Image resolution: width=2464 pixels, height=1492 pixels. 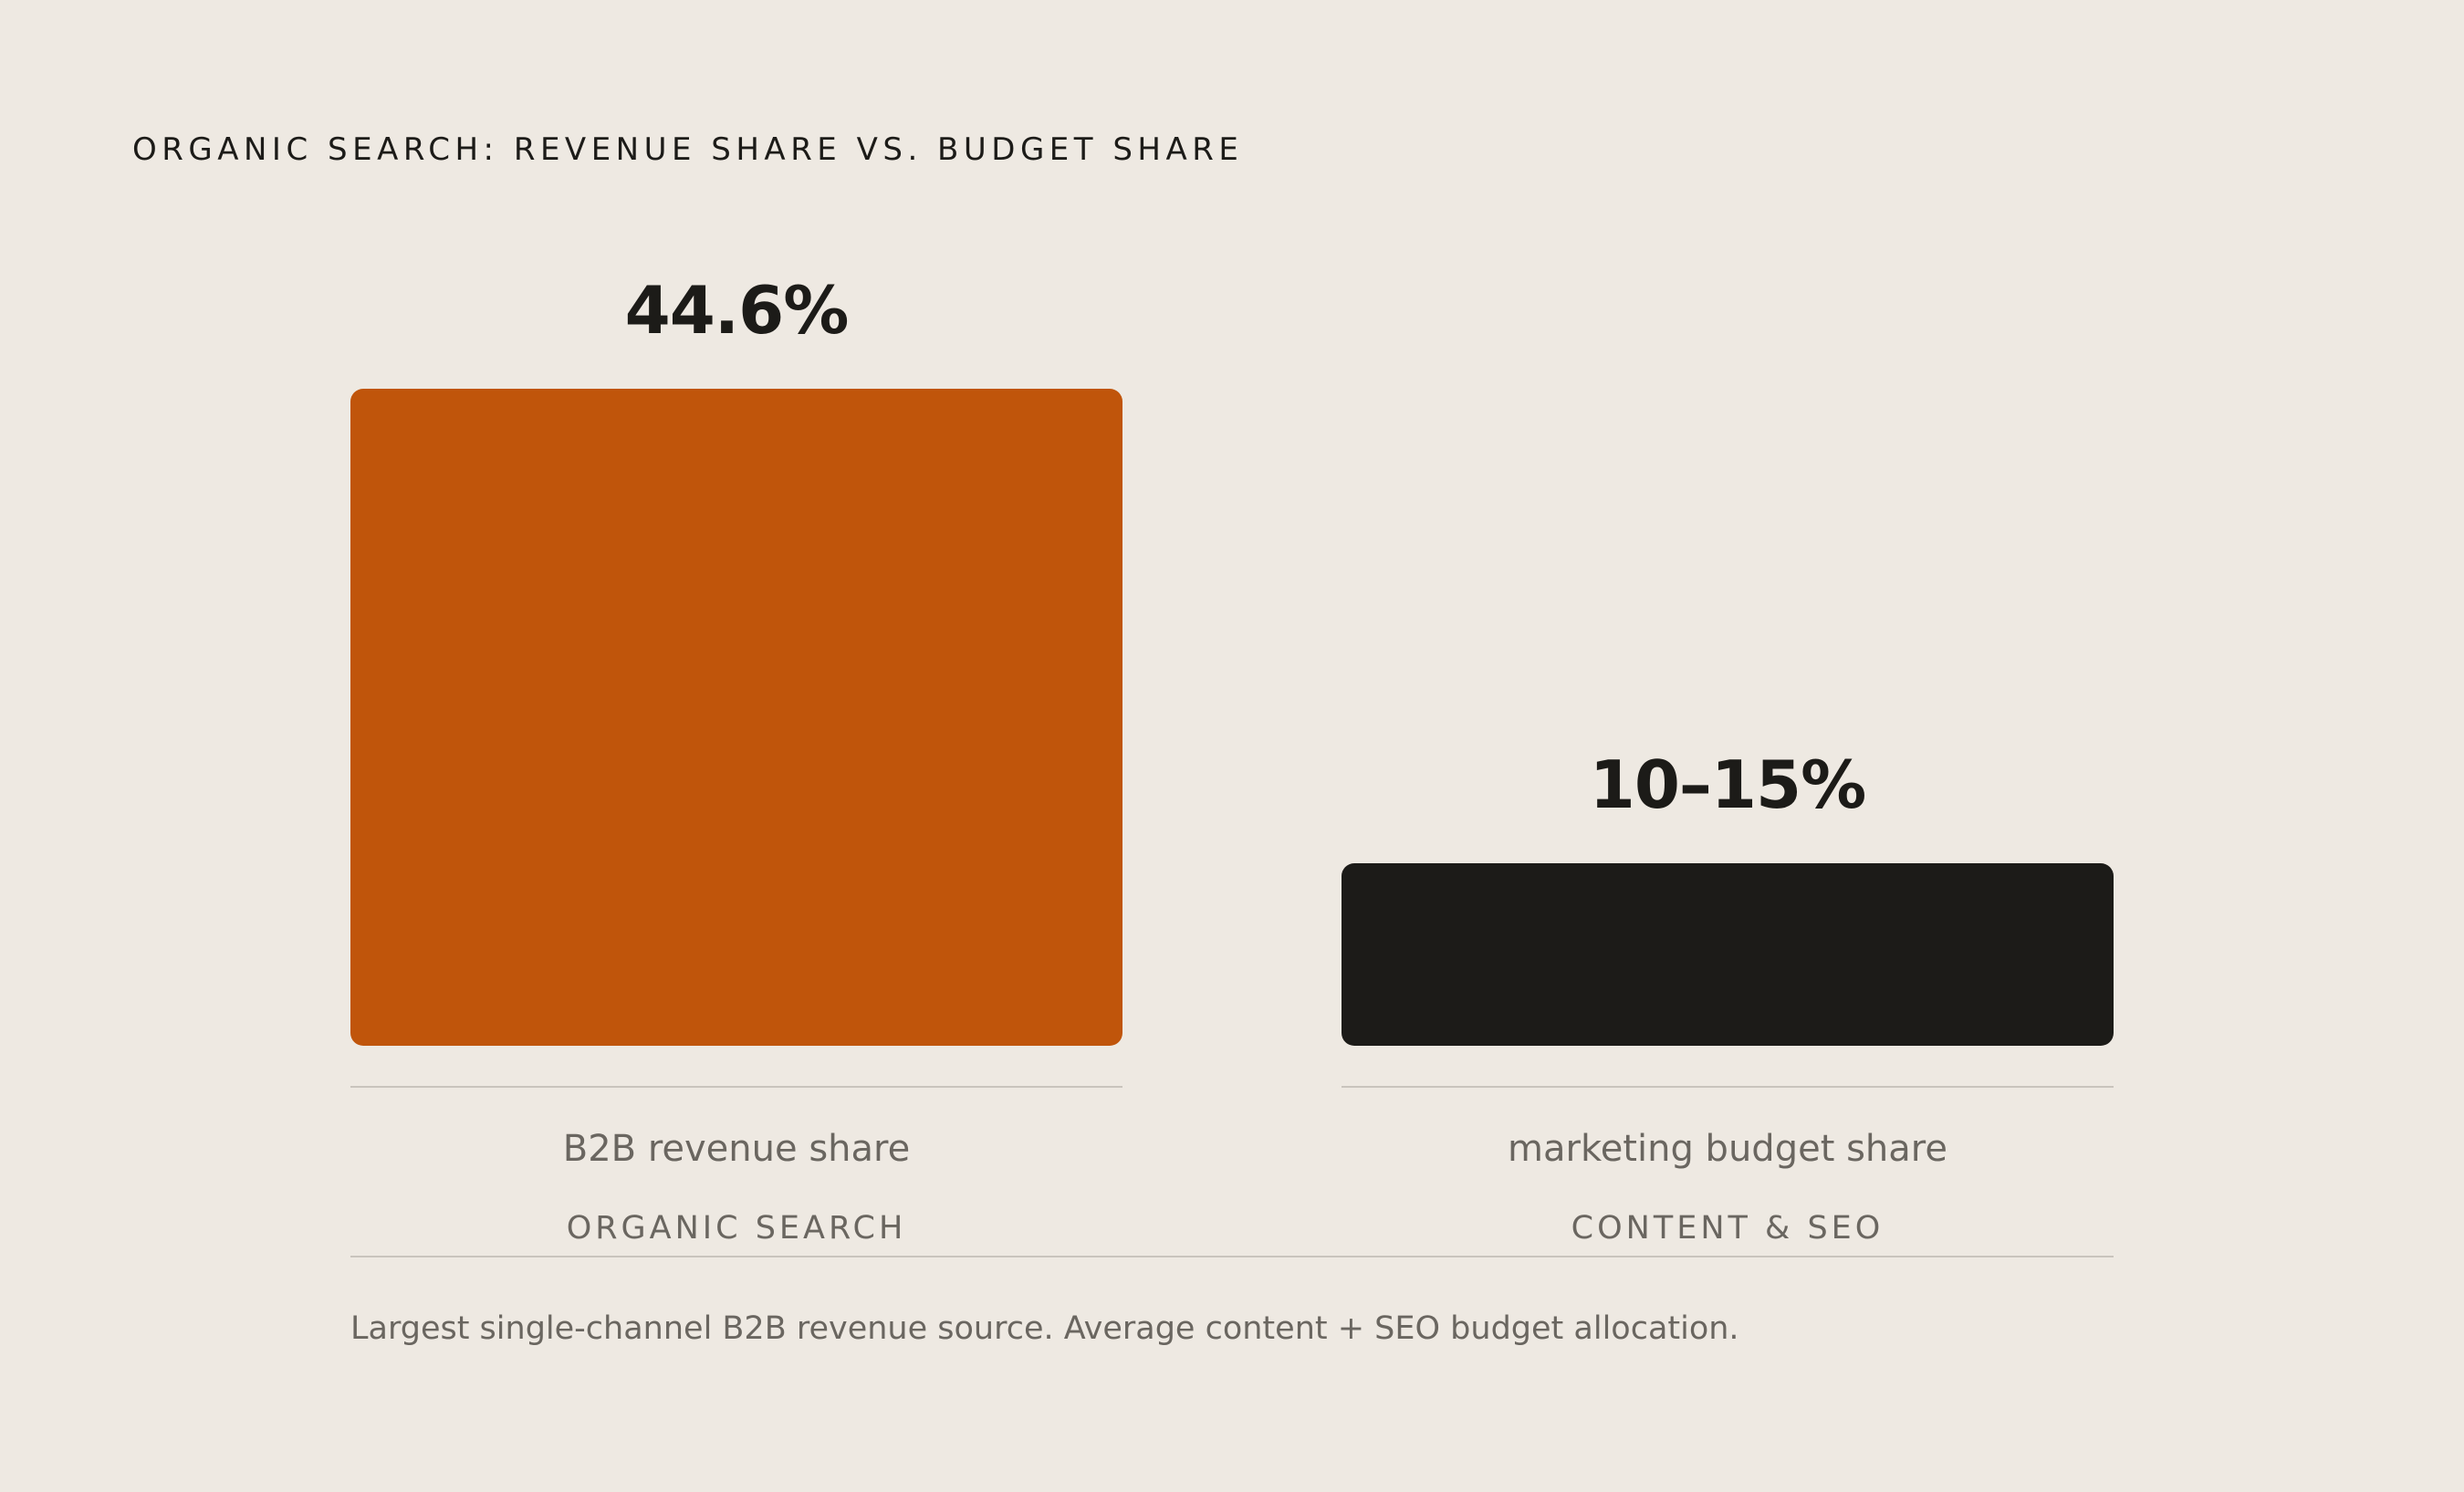 I want to click on bottom-rule, so click(x=1232, y=1256).